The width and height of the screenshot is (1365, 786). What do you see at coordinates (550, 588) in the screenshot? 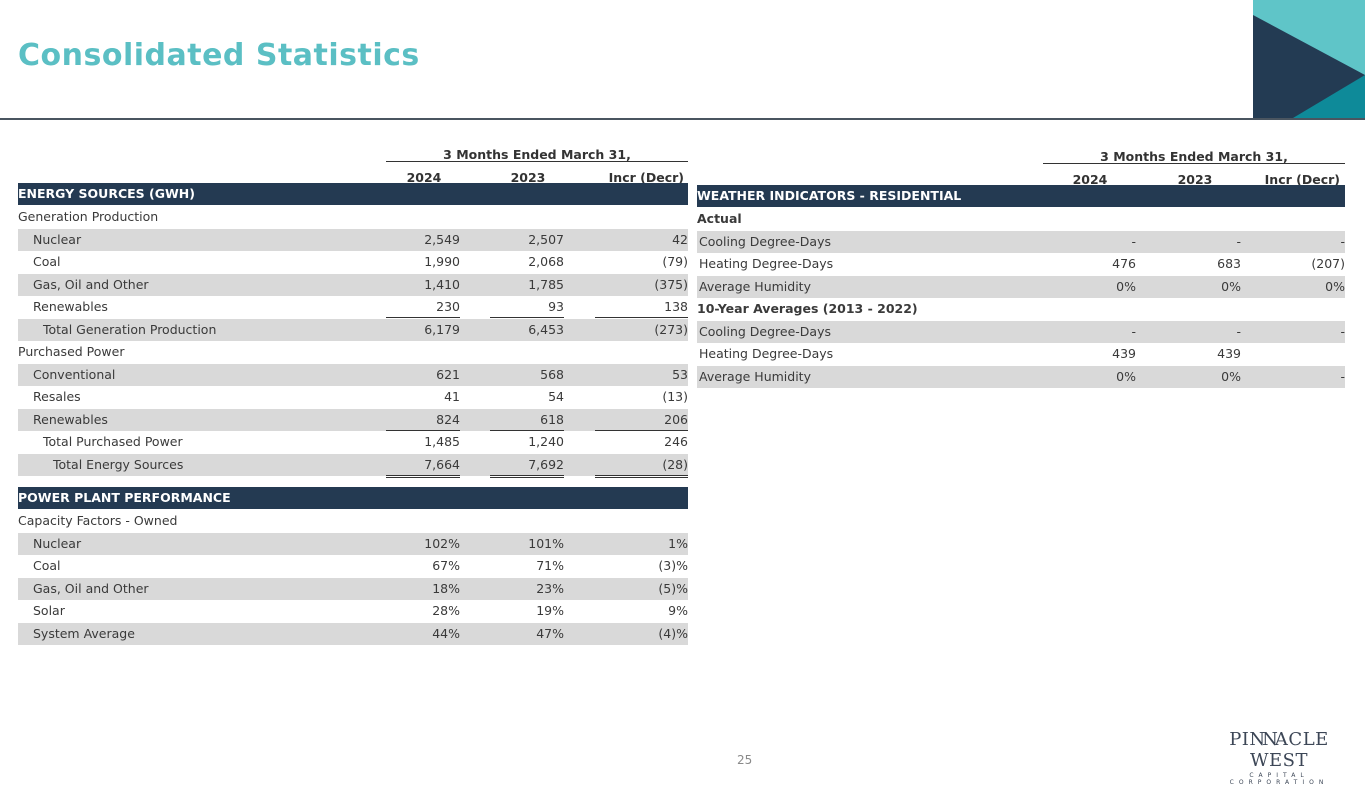
I see `cell-2023: 23%` at bounding box center [550, 588].